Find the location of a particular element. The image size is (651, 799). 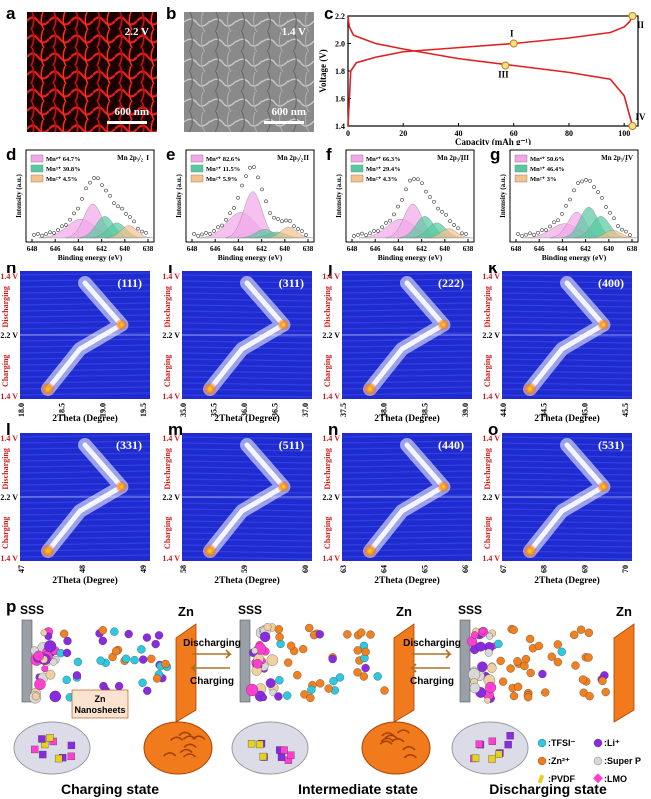

chart-c-xtick-label: 20 is located at coordinates (403, 133).